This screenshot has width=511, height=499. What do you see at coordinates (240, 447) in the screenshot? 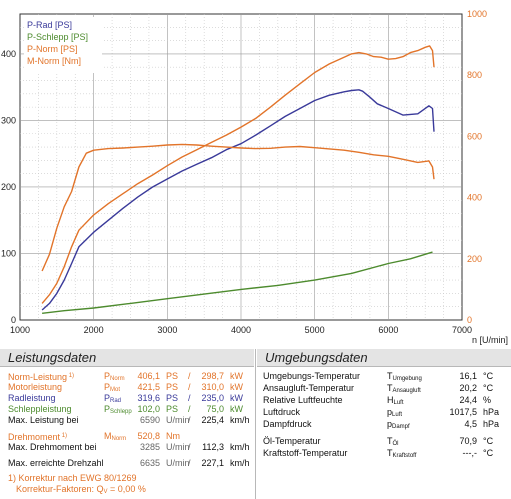
I see `unit-speed: km/h` at bounding box center [240, 447].